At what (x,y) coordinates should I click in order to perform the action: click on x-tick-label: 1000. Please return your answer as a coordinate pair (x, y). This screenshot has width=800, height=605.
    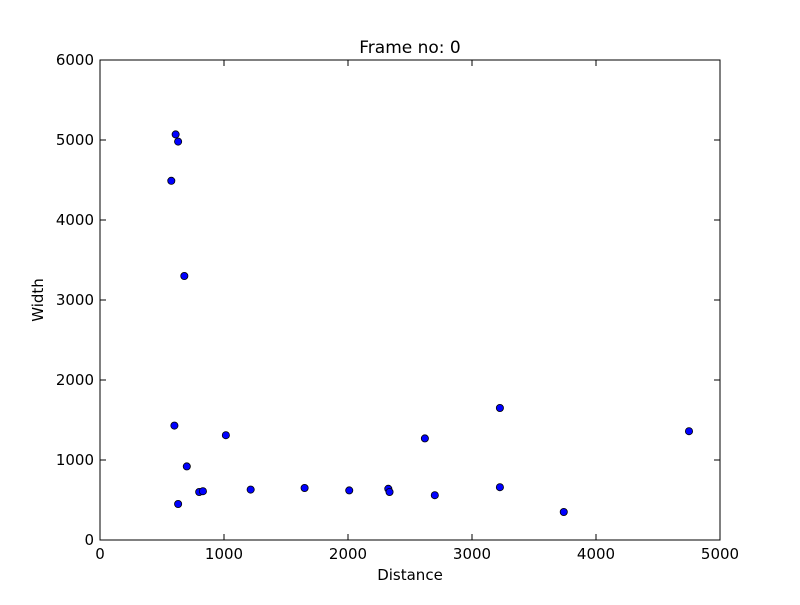
    Looking at the image, I should click on (224, 554).